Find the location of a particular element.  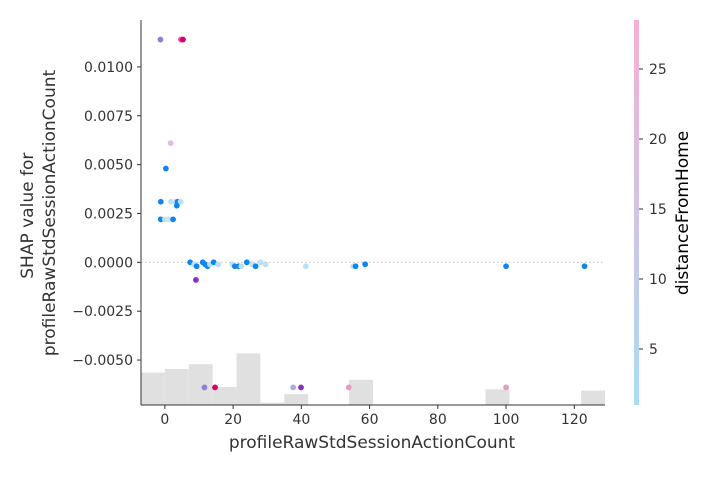

x-tick-label: 0 is located at coordinates (164, 420).